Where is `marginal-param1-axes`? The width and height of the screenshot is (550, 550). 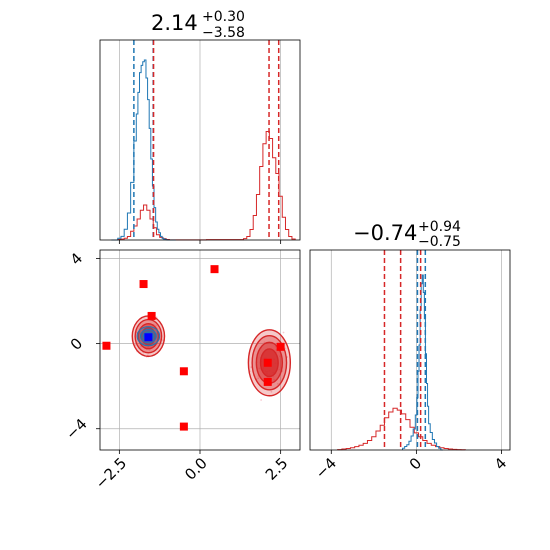
marginal-param1-axes is located at coordinates (200, 141).